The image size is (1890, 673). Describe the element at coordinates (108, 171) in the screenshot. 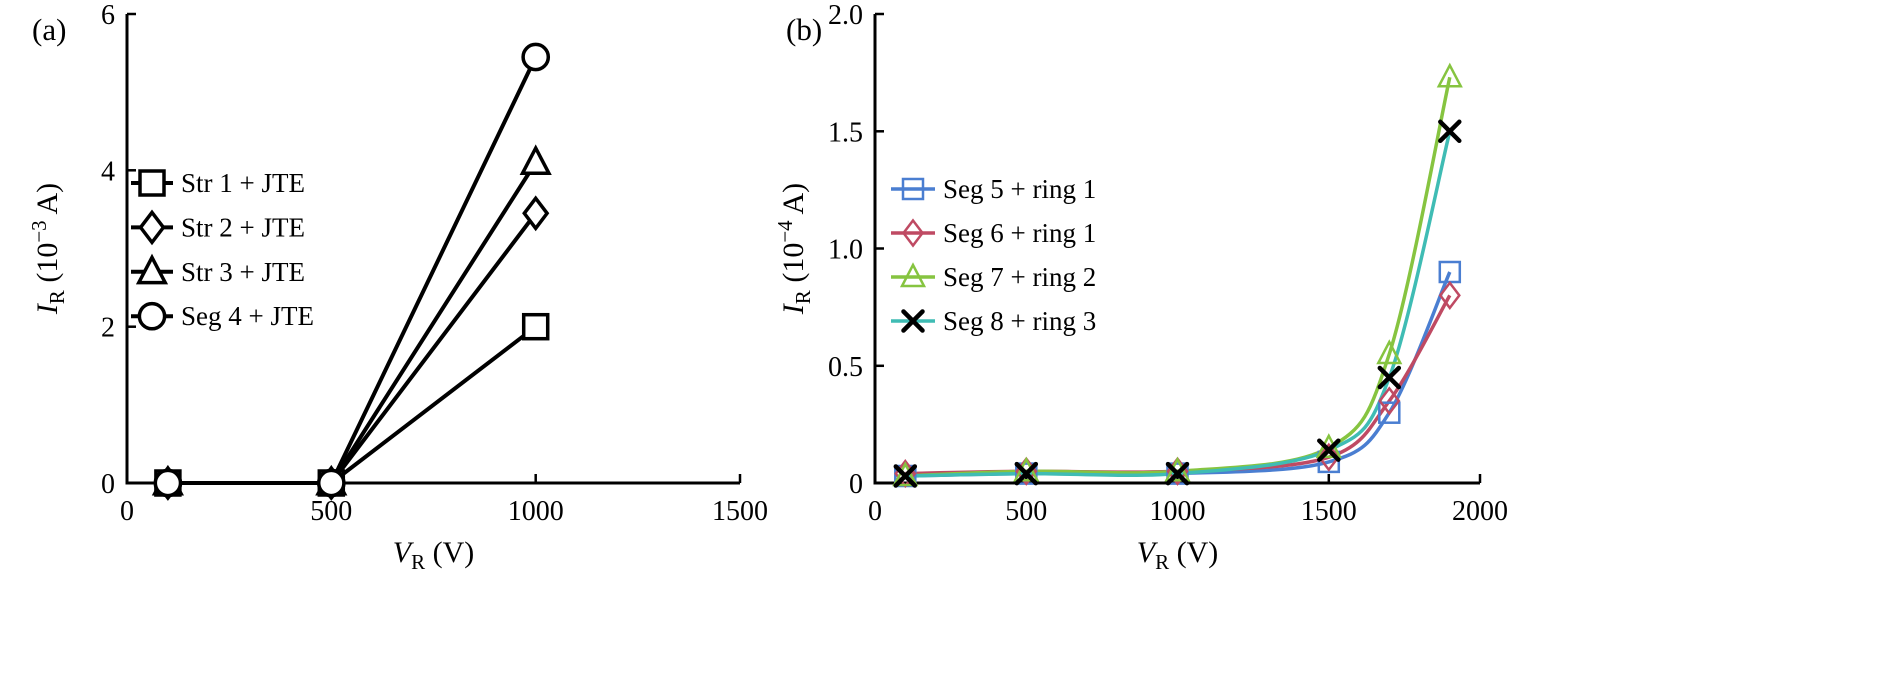

I see `y-tick-label: 4` at that location.